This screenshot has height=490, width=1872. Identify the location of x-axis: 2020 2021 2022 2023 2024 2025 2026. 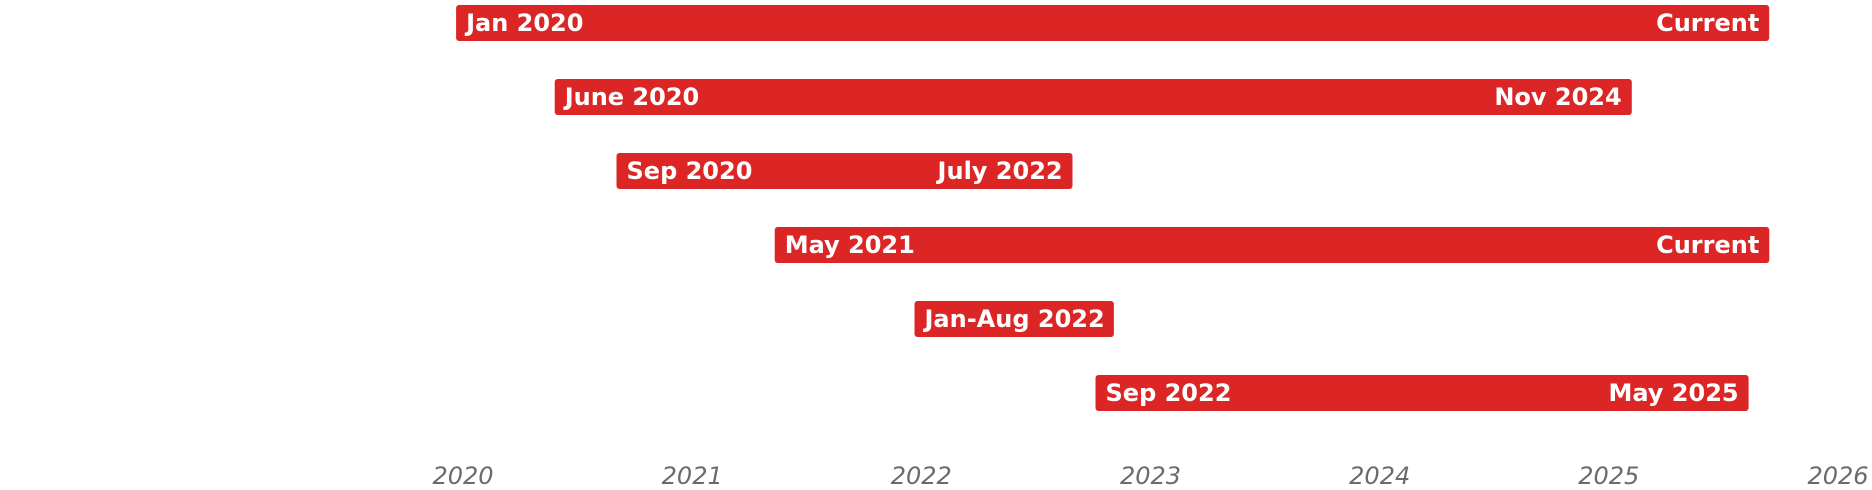
(1150, 476).